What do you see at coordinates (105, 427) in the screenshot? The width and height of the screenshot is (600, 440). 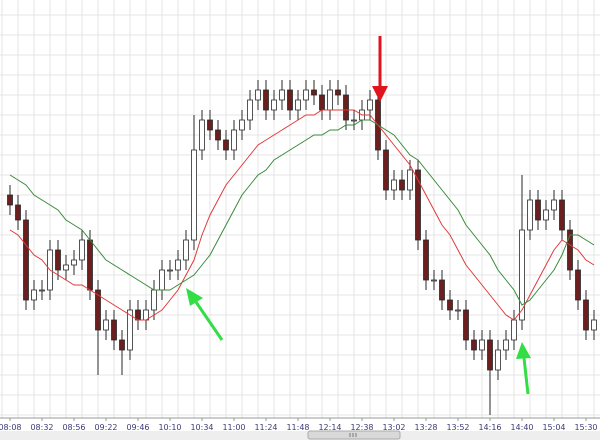 I see `x-tick-label: 09:22` at bounding box center [105, 427].